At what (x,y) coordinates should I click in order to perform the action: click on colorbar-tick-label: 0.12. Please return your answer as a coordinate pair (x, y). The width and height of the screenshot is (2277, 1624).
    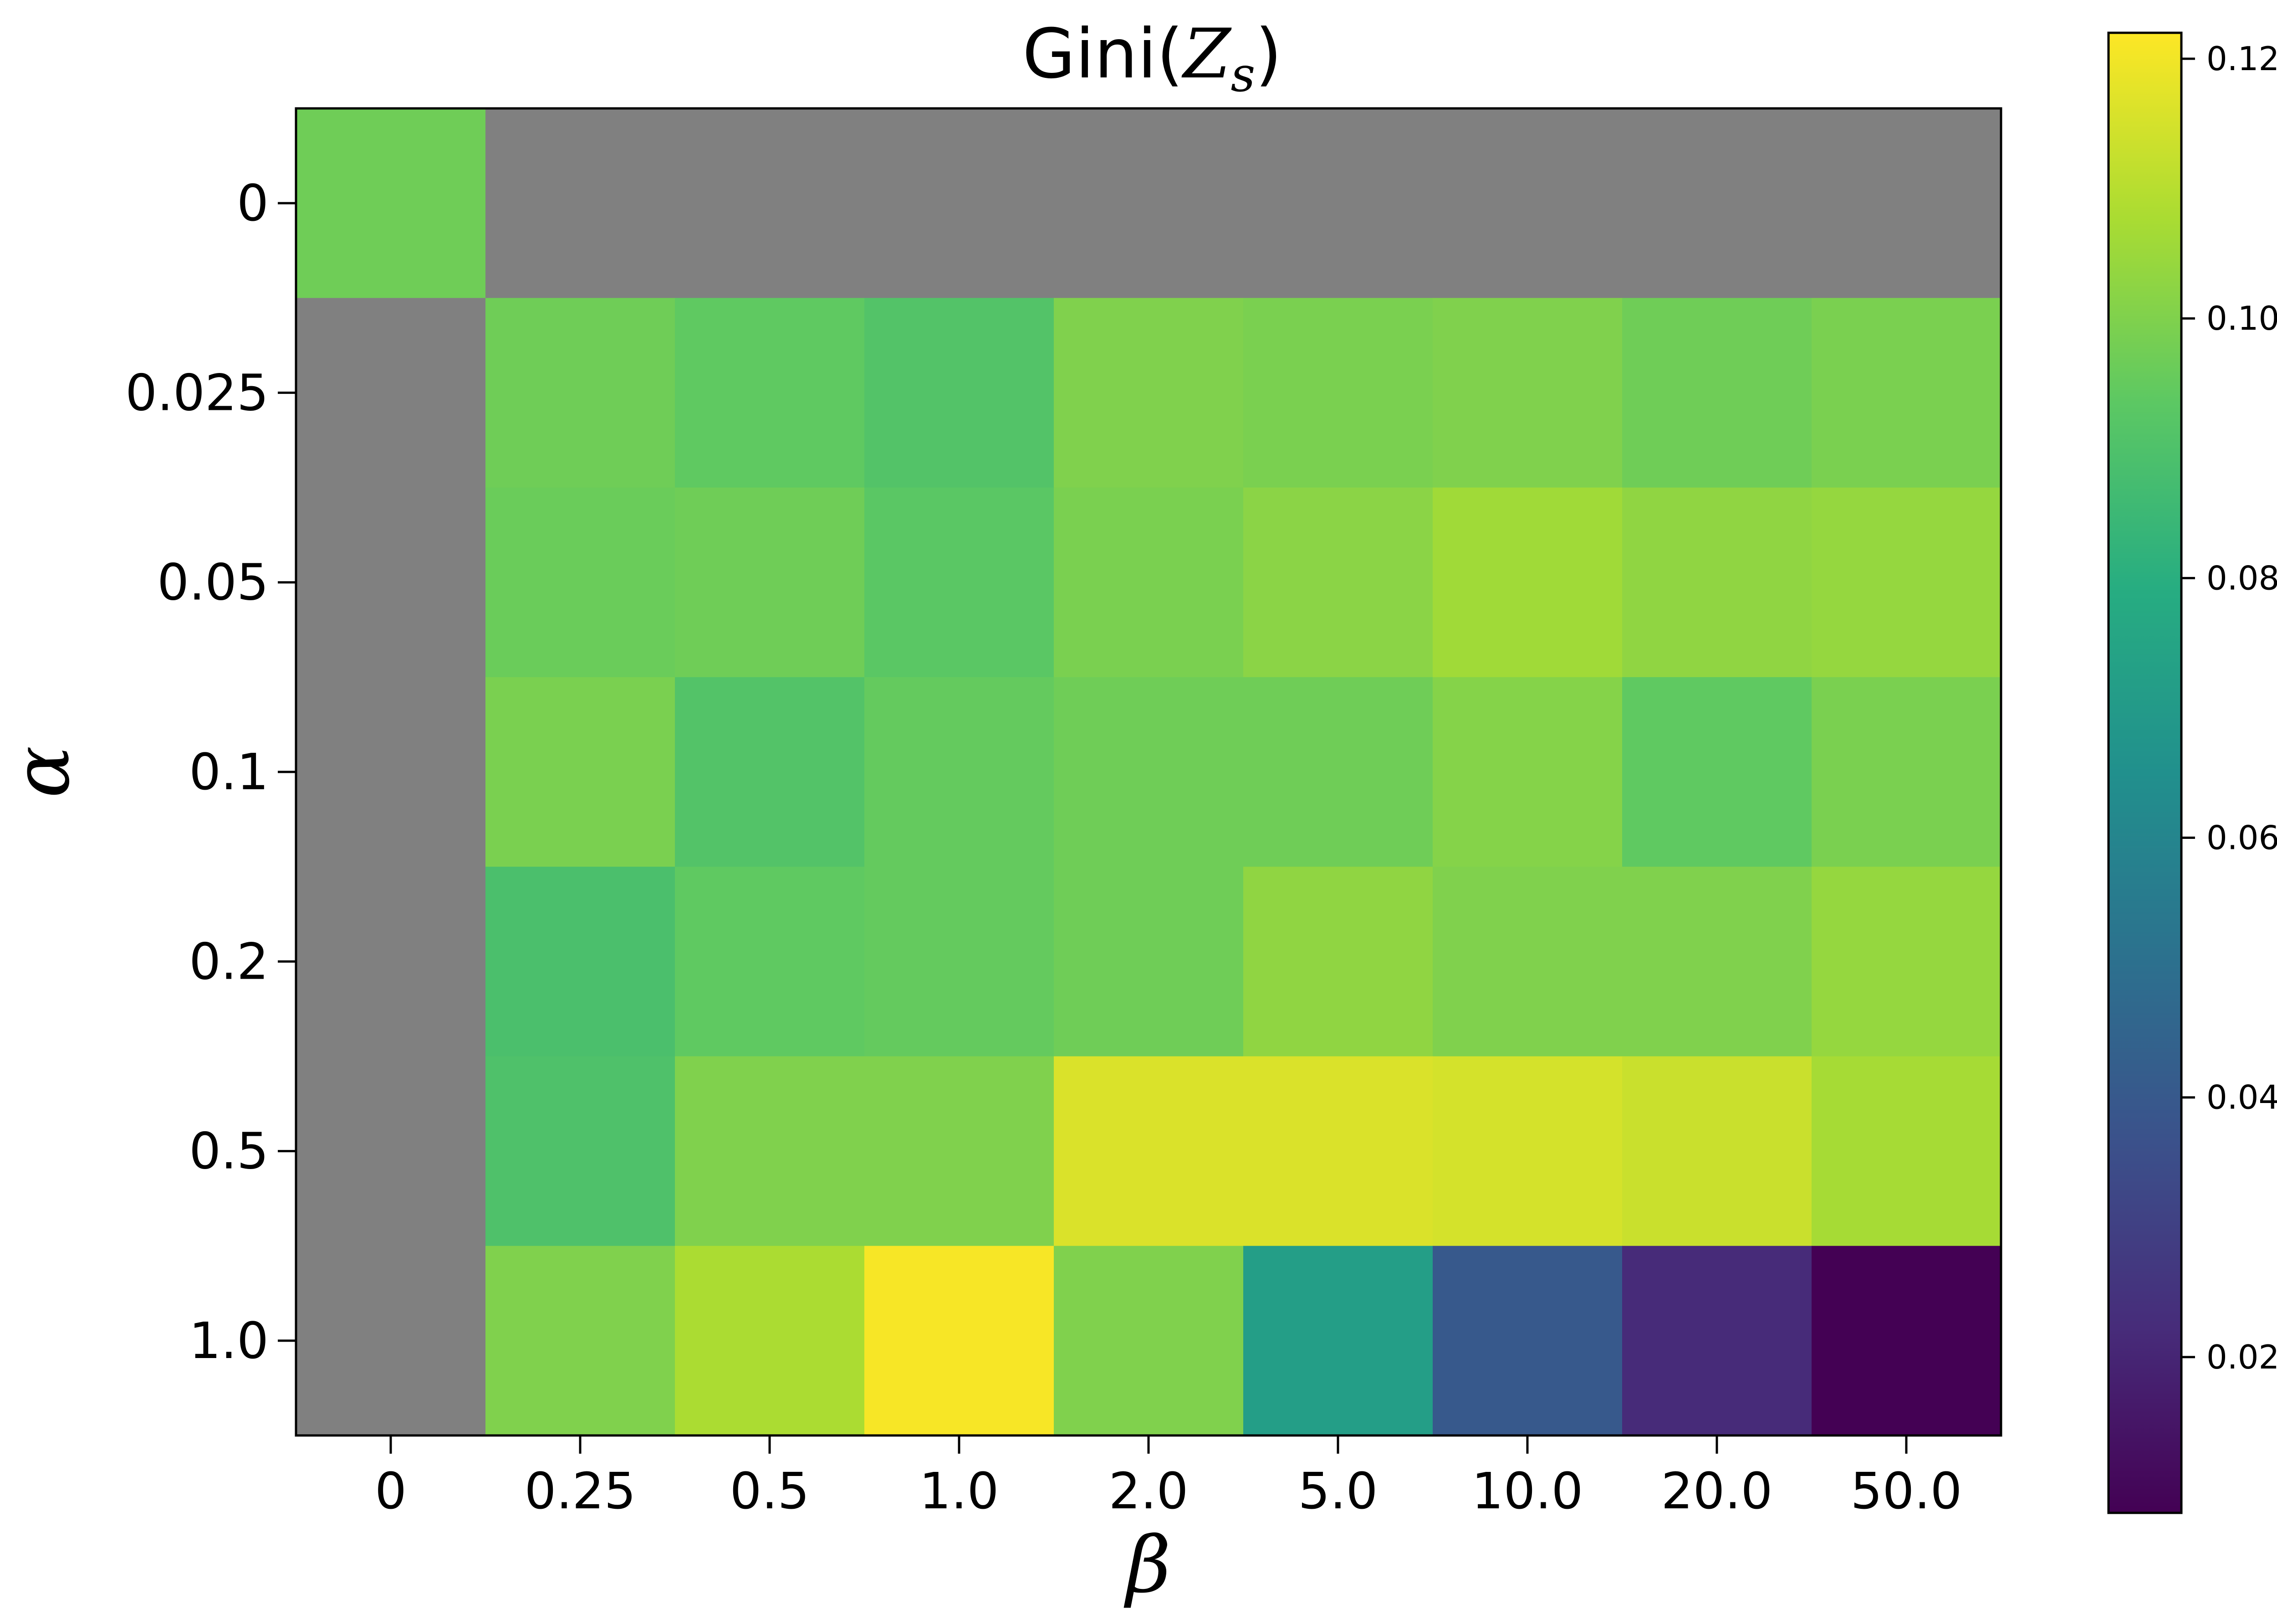
    Looking at the image, I should click on (2242, 59).